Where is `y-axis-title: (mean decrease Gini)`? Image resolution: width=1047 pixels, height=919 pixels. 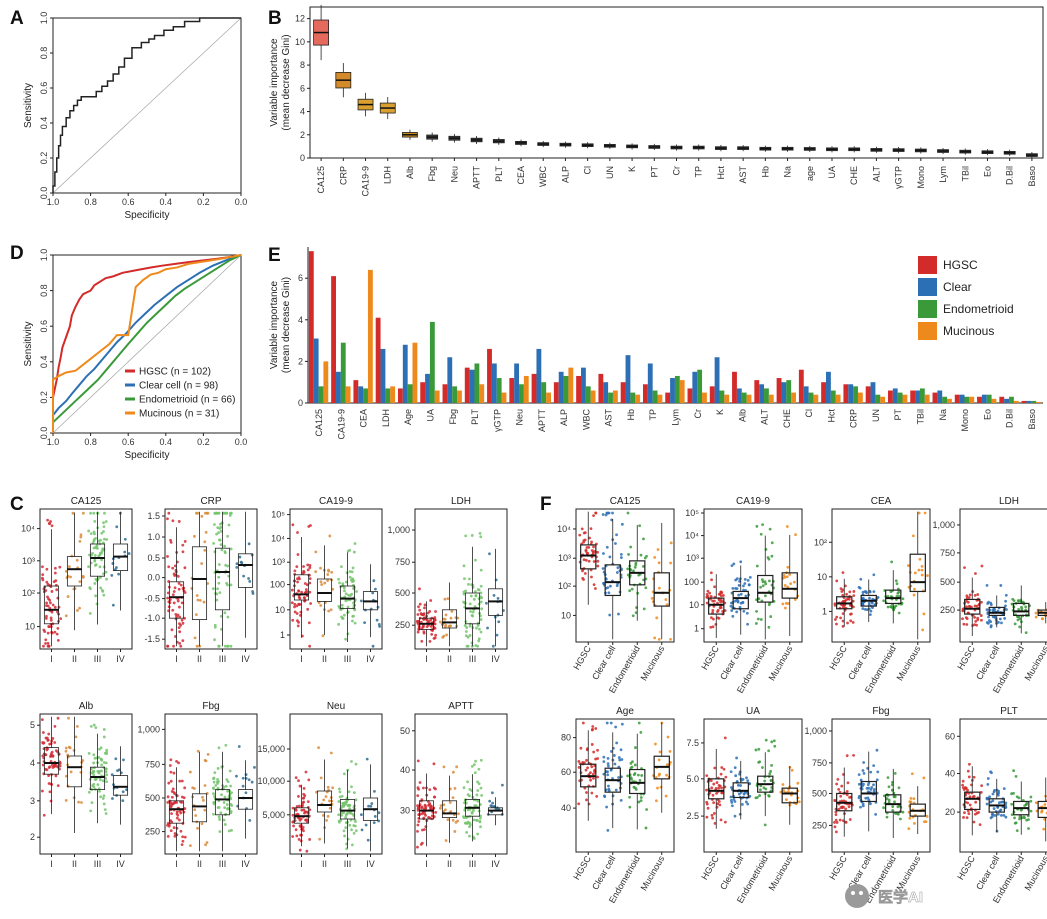 y-axis-title: (mean decrease Gini) is located at coordinates (286, 325).